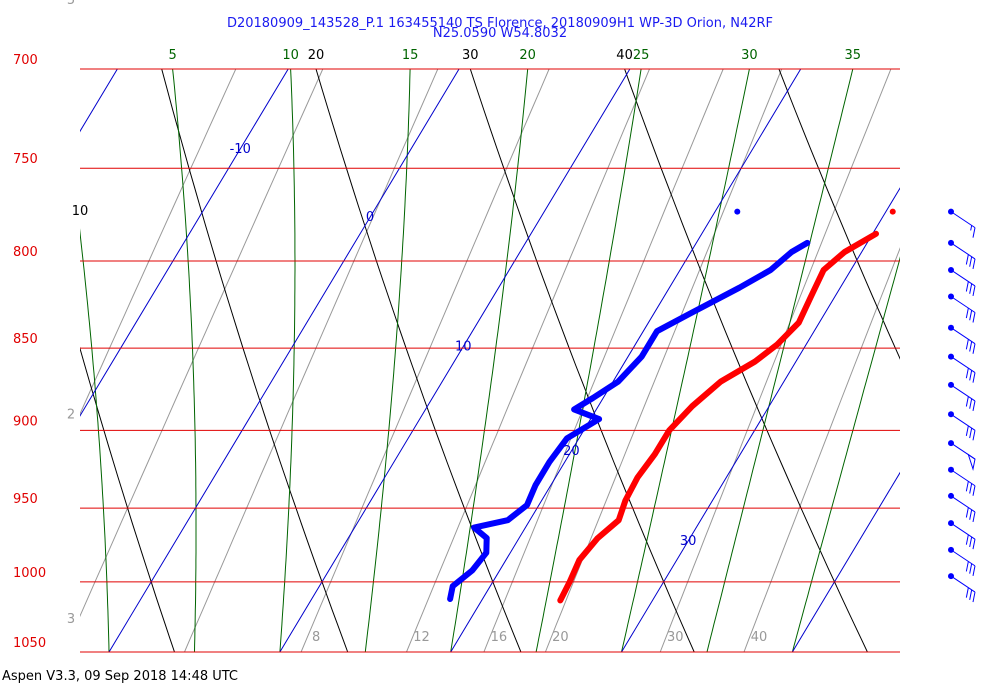 This screenshot has width=1000, height=700. I want to click on temperature-isolated-point, so click(892, 211).